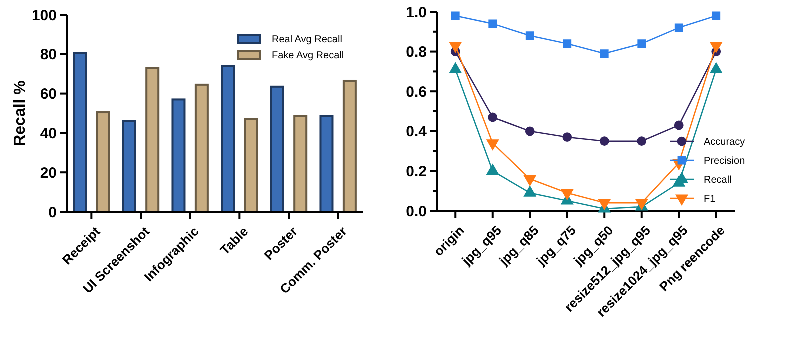  Describe the element at coordinates (52, 213) in the screenshot. I see `y-tick-label: 0` at that location.